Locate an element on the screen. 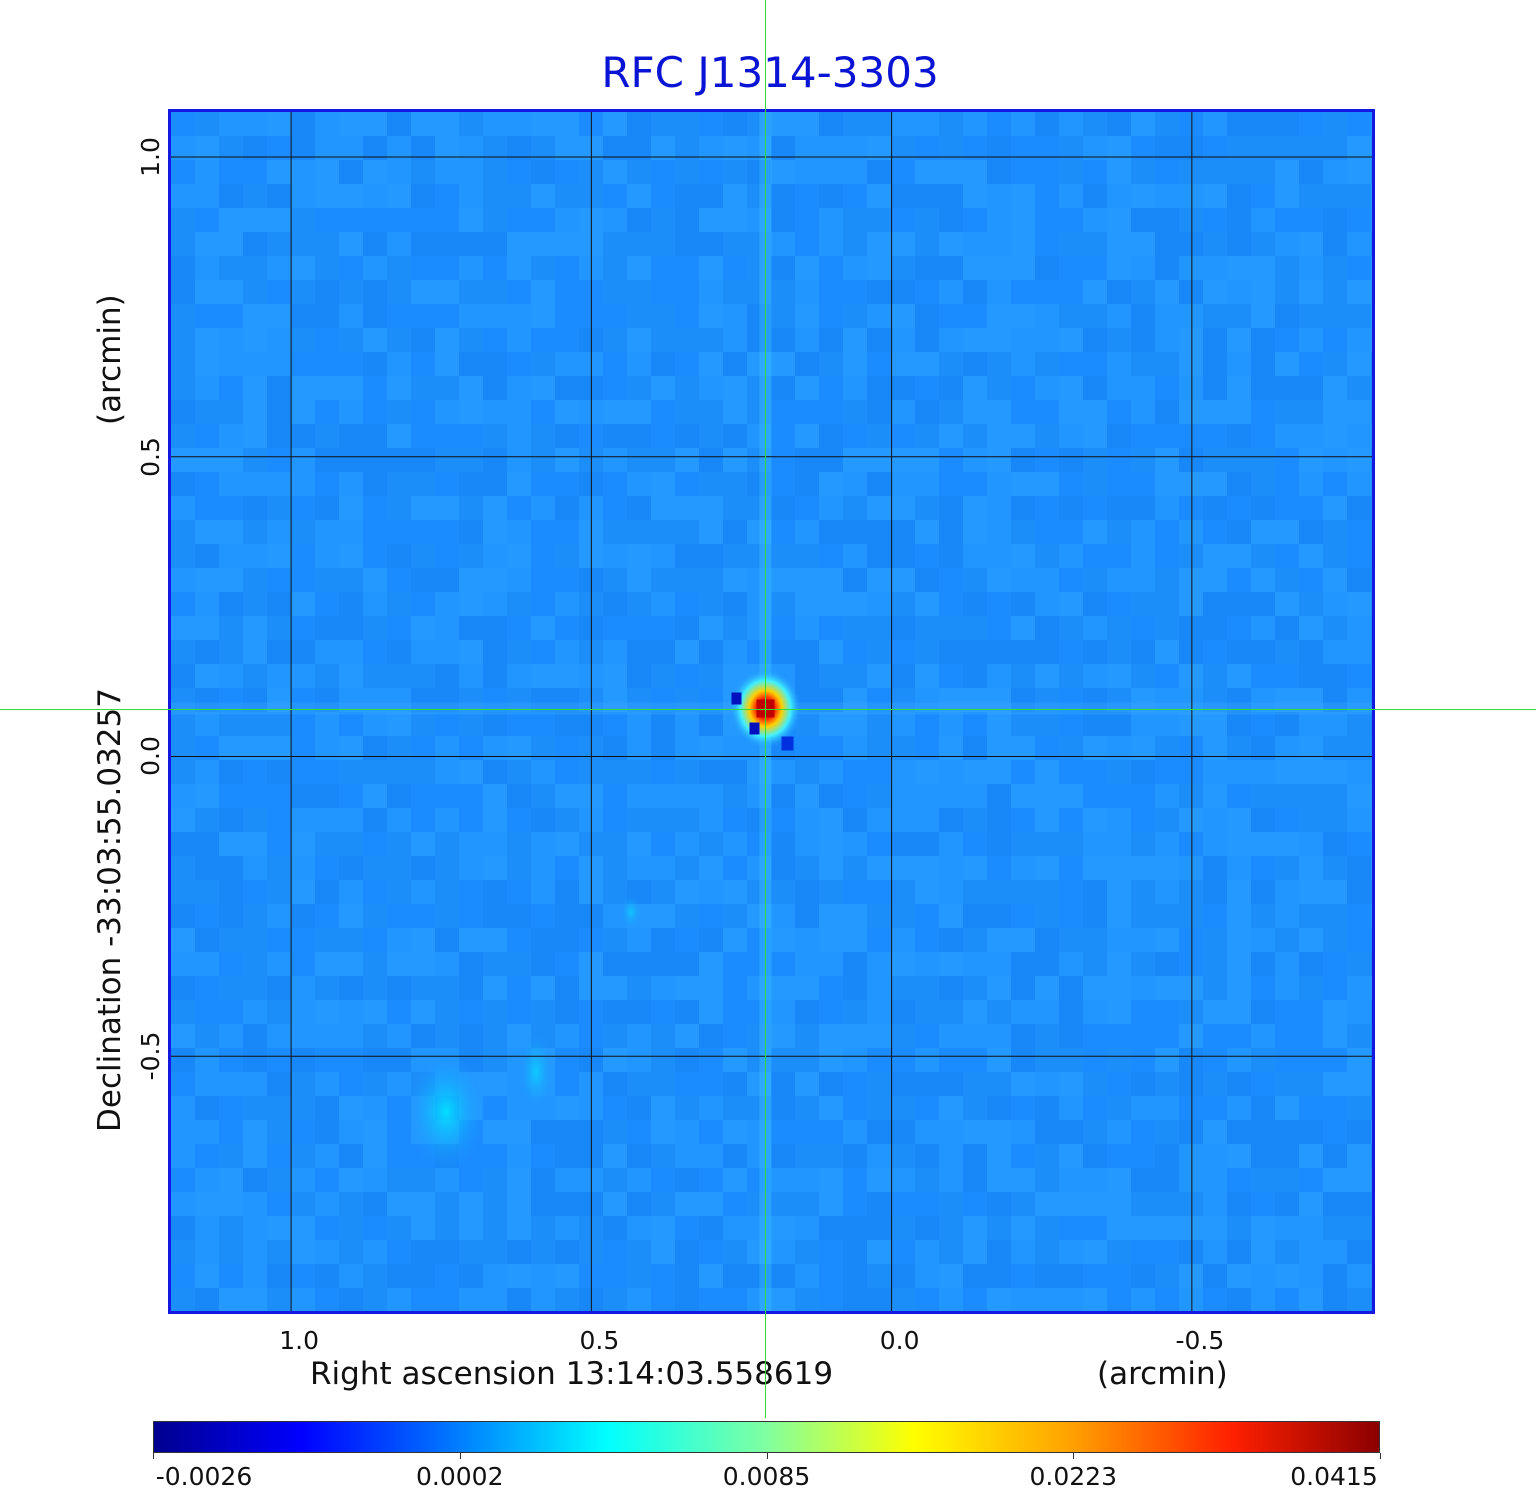 Image resolution: width=1536 pixels, height=1511 pixels. y-tick-label: -0.5 is located at coordinates (150, 1056).